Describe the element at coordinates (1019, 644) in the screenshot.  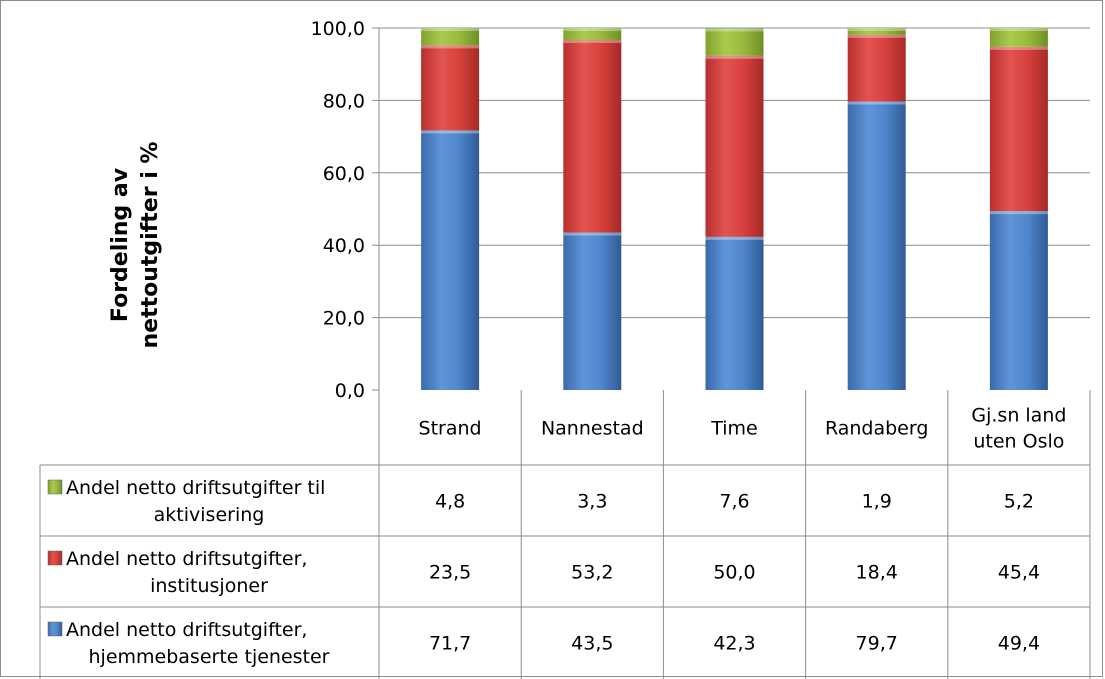
I see `data-value: 49,4` at that location.